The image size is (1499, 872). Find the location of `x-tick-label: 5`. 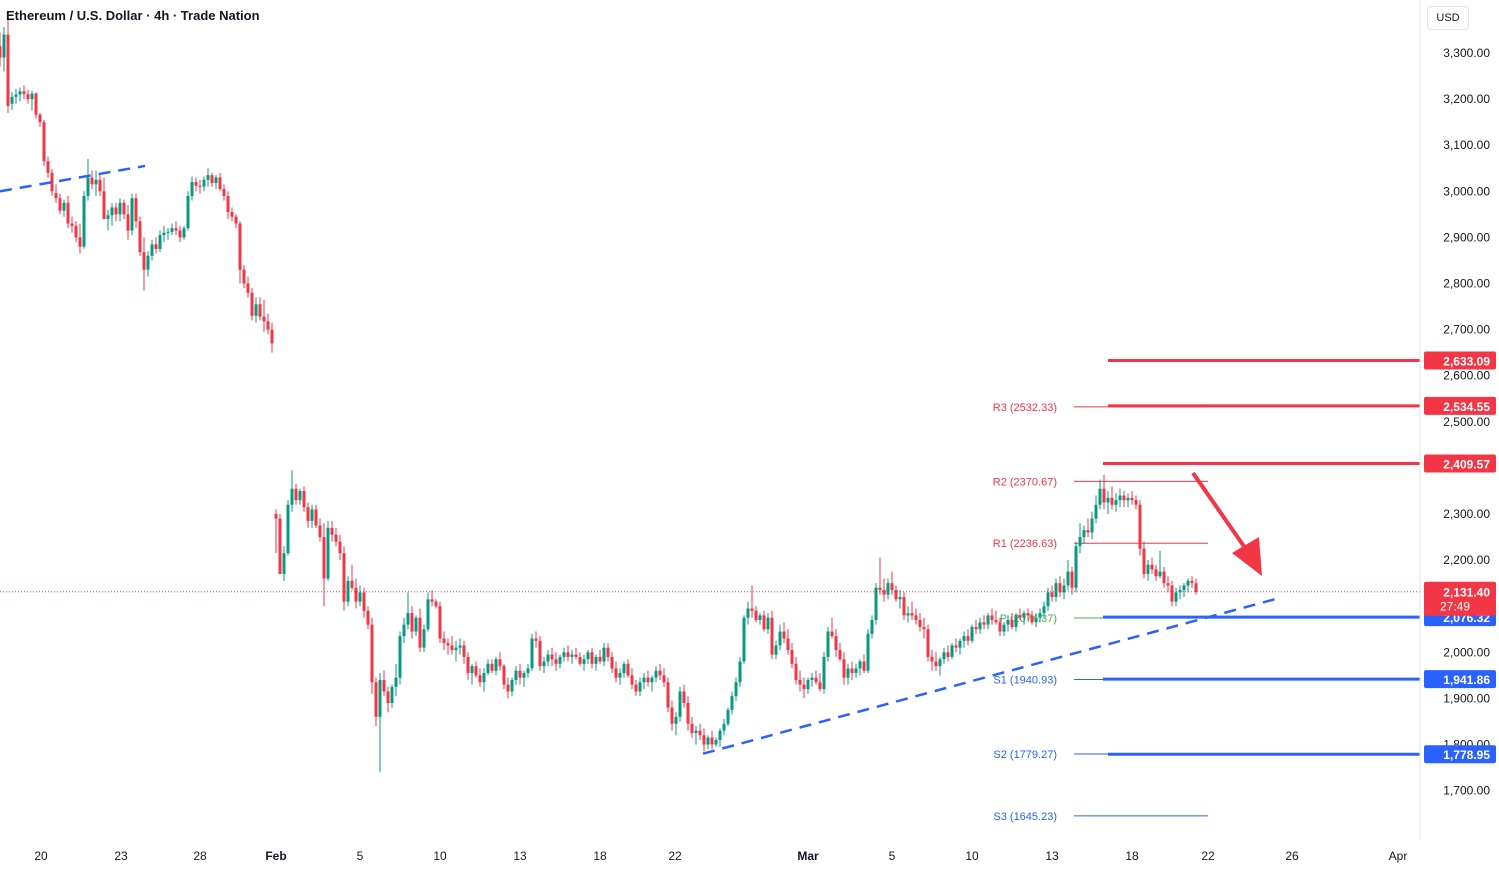

x-tick-label: 5 is located at coordinates (892, 856).